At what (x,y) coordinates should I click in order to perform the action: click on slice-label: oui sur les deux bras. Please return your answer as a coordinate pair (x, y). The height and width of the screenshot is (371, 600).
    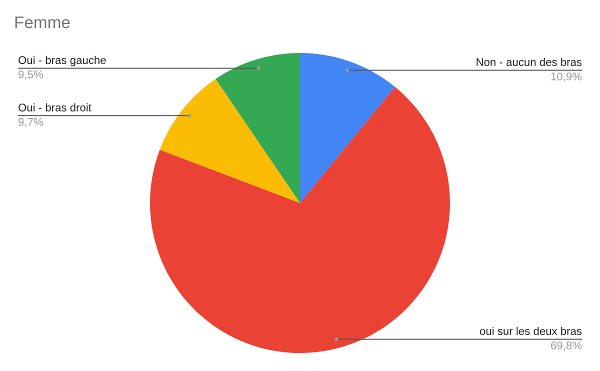
    Looking at the image, I should click on (531, 331).